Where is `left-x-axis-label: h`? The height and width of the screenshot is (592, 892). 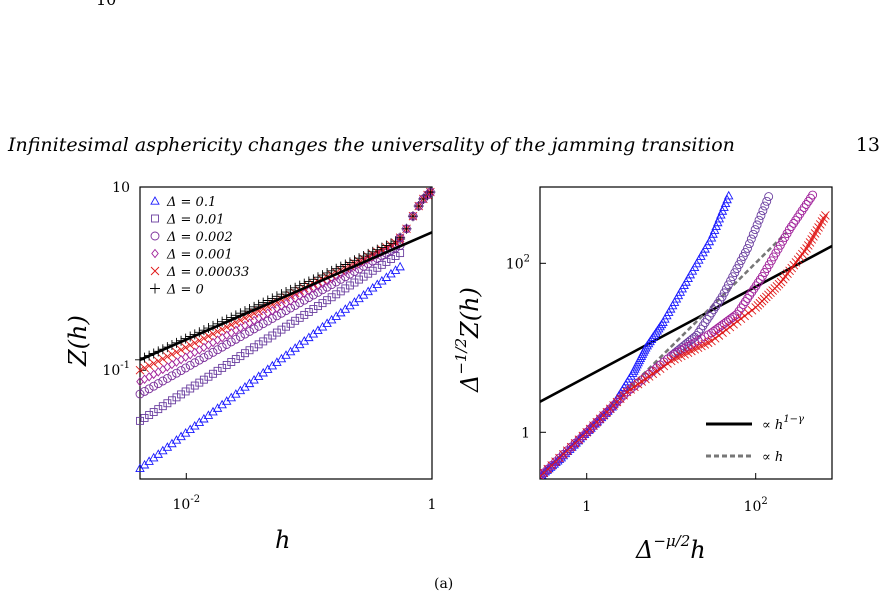 left-x-axis-label: h is located at coordinates (282, 540).